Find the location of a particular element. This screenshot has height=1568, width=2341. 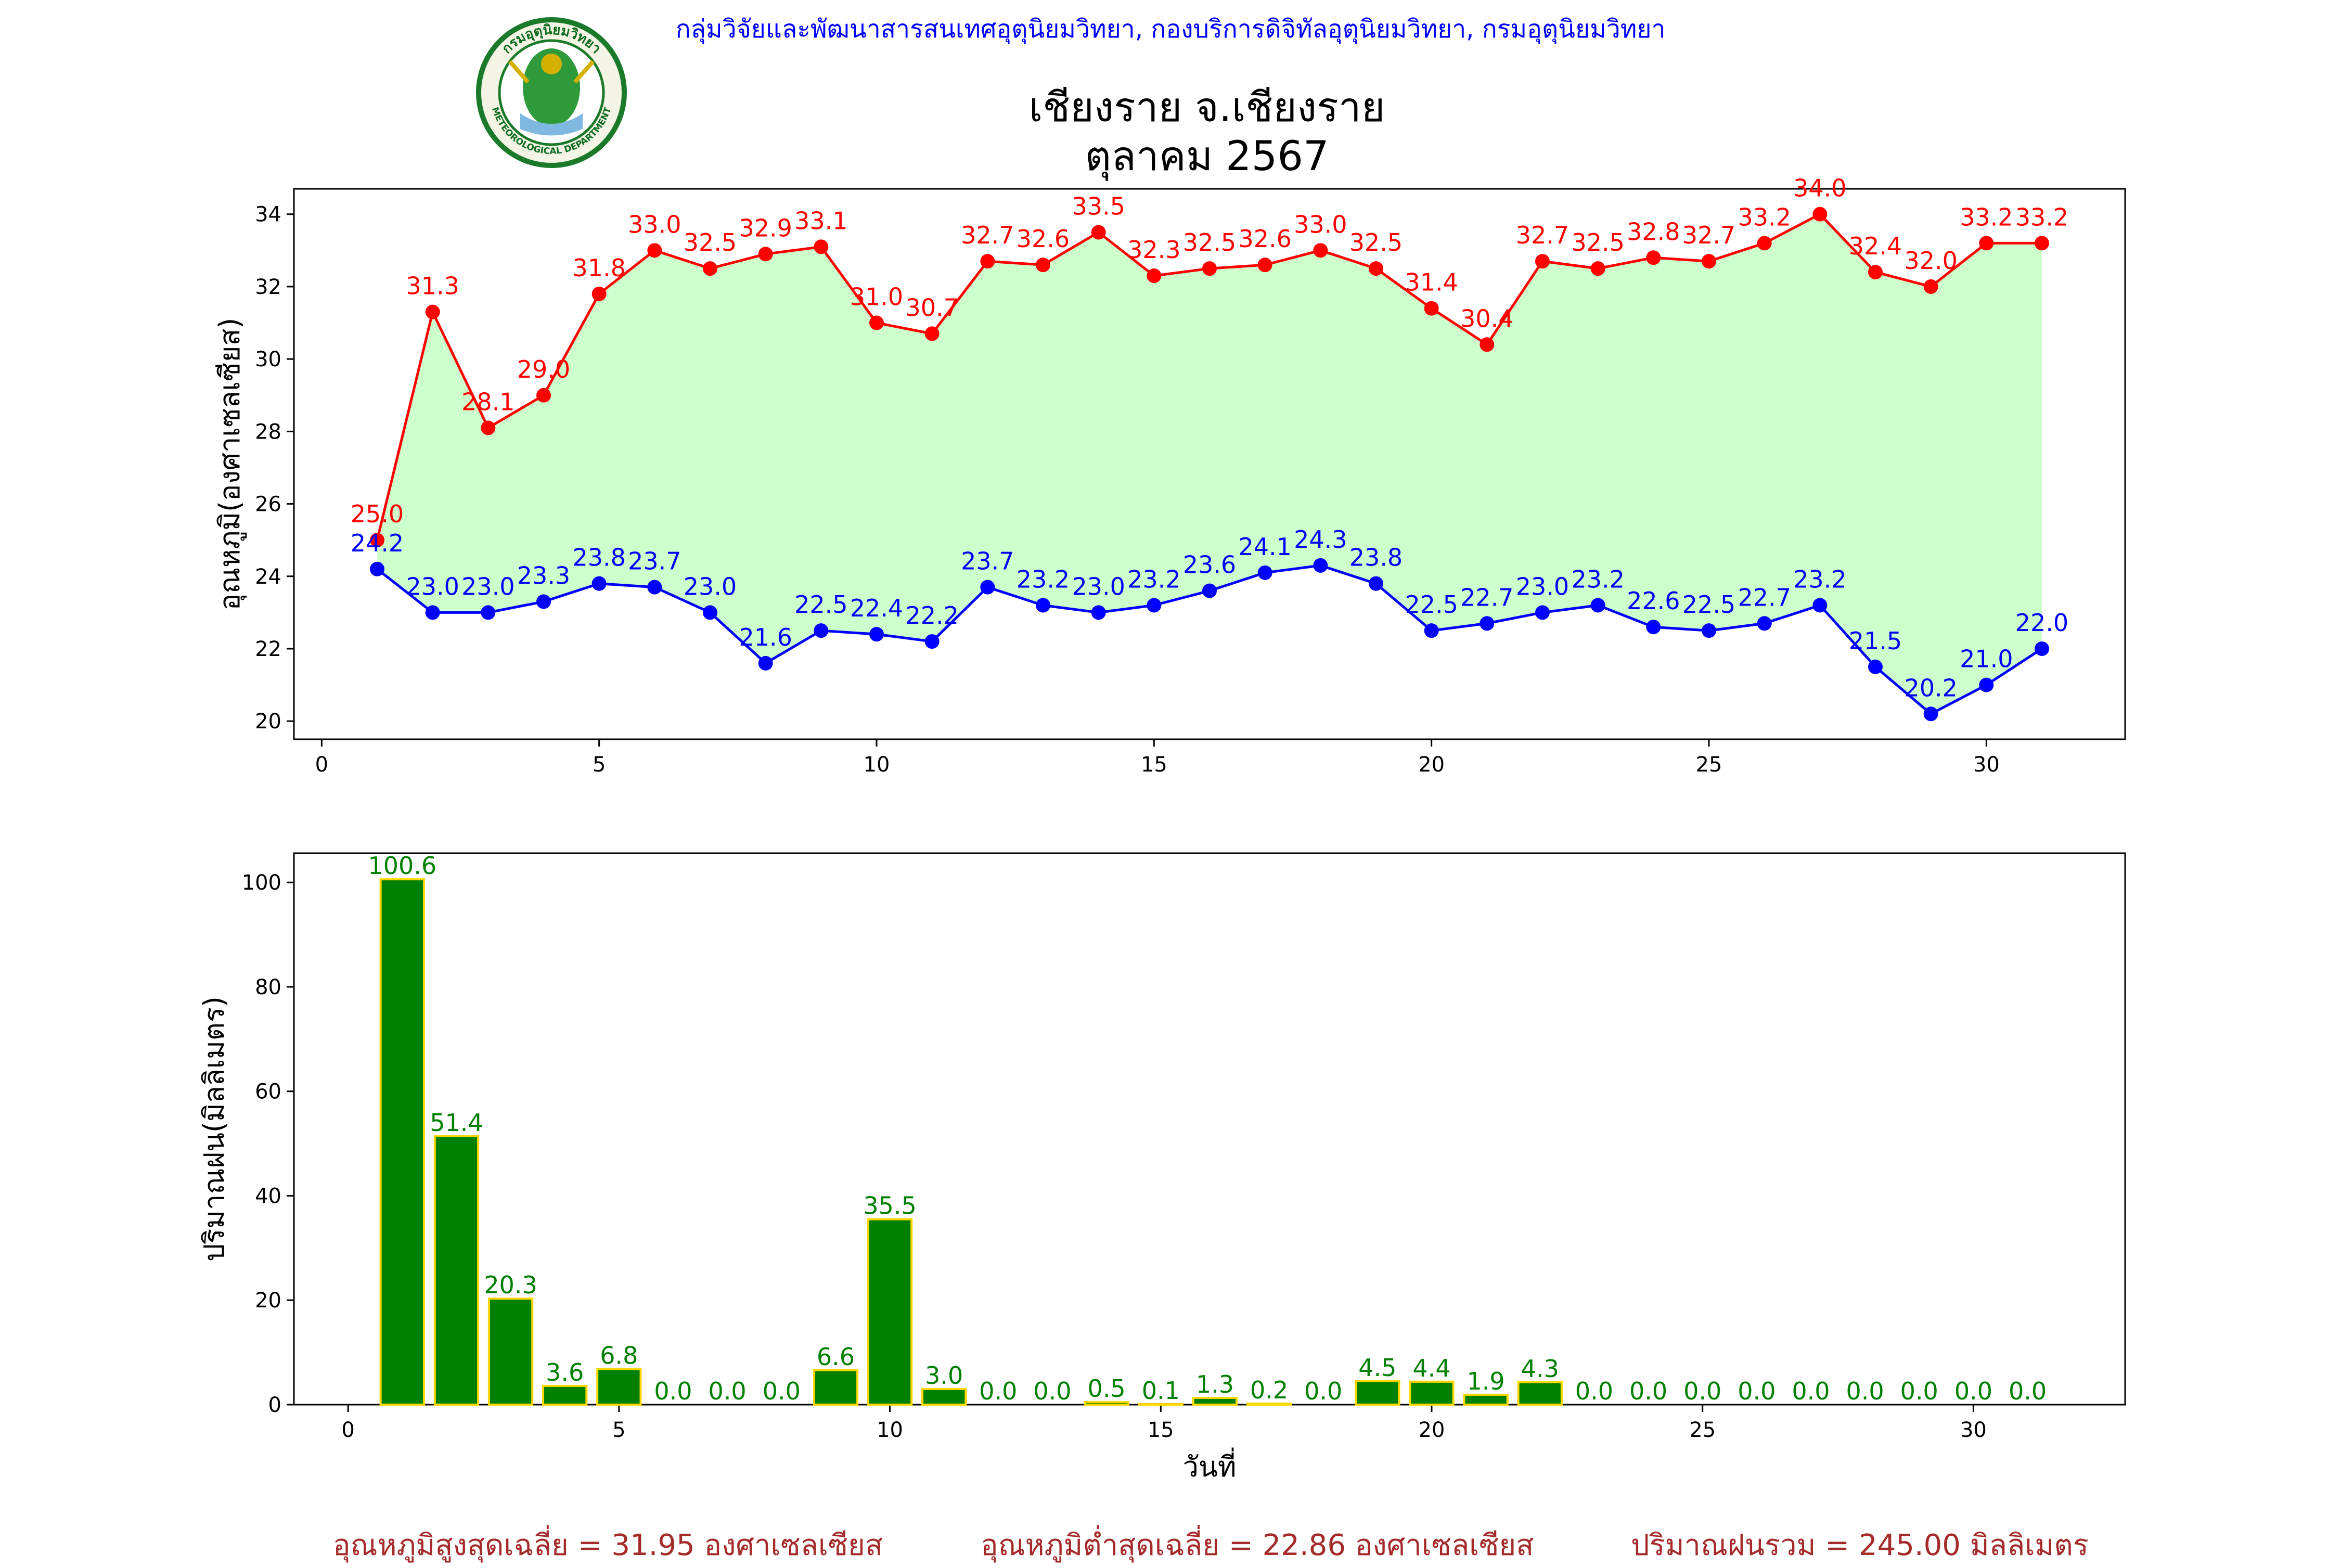

max-temp-label: 32.8 is located at coordinates (1653, 231).